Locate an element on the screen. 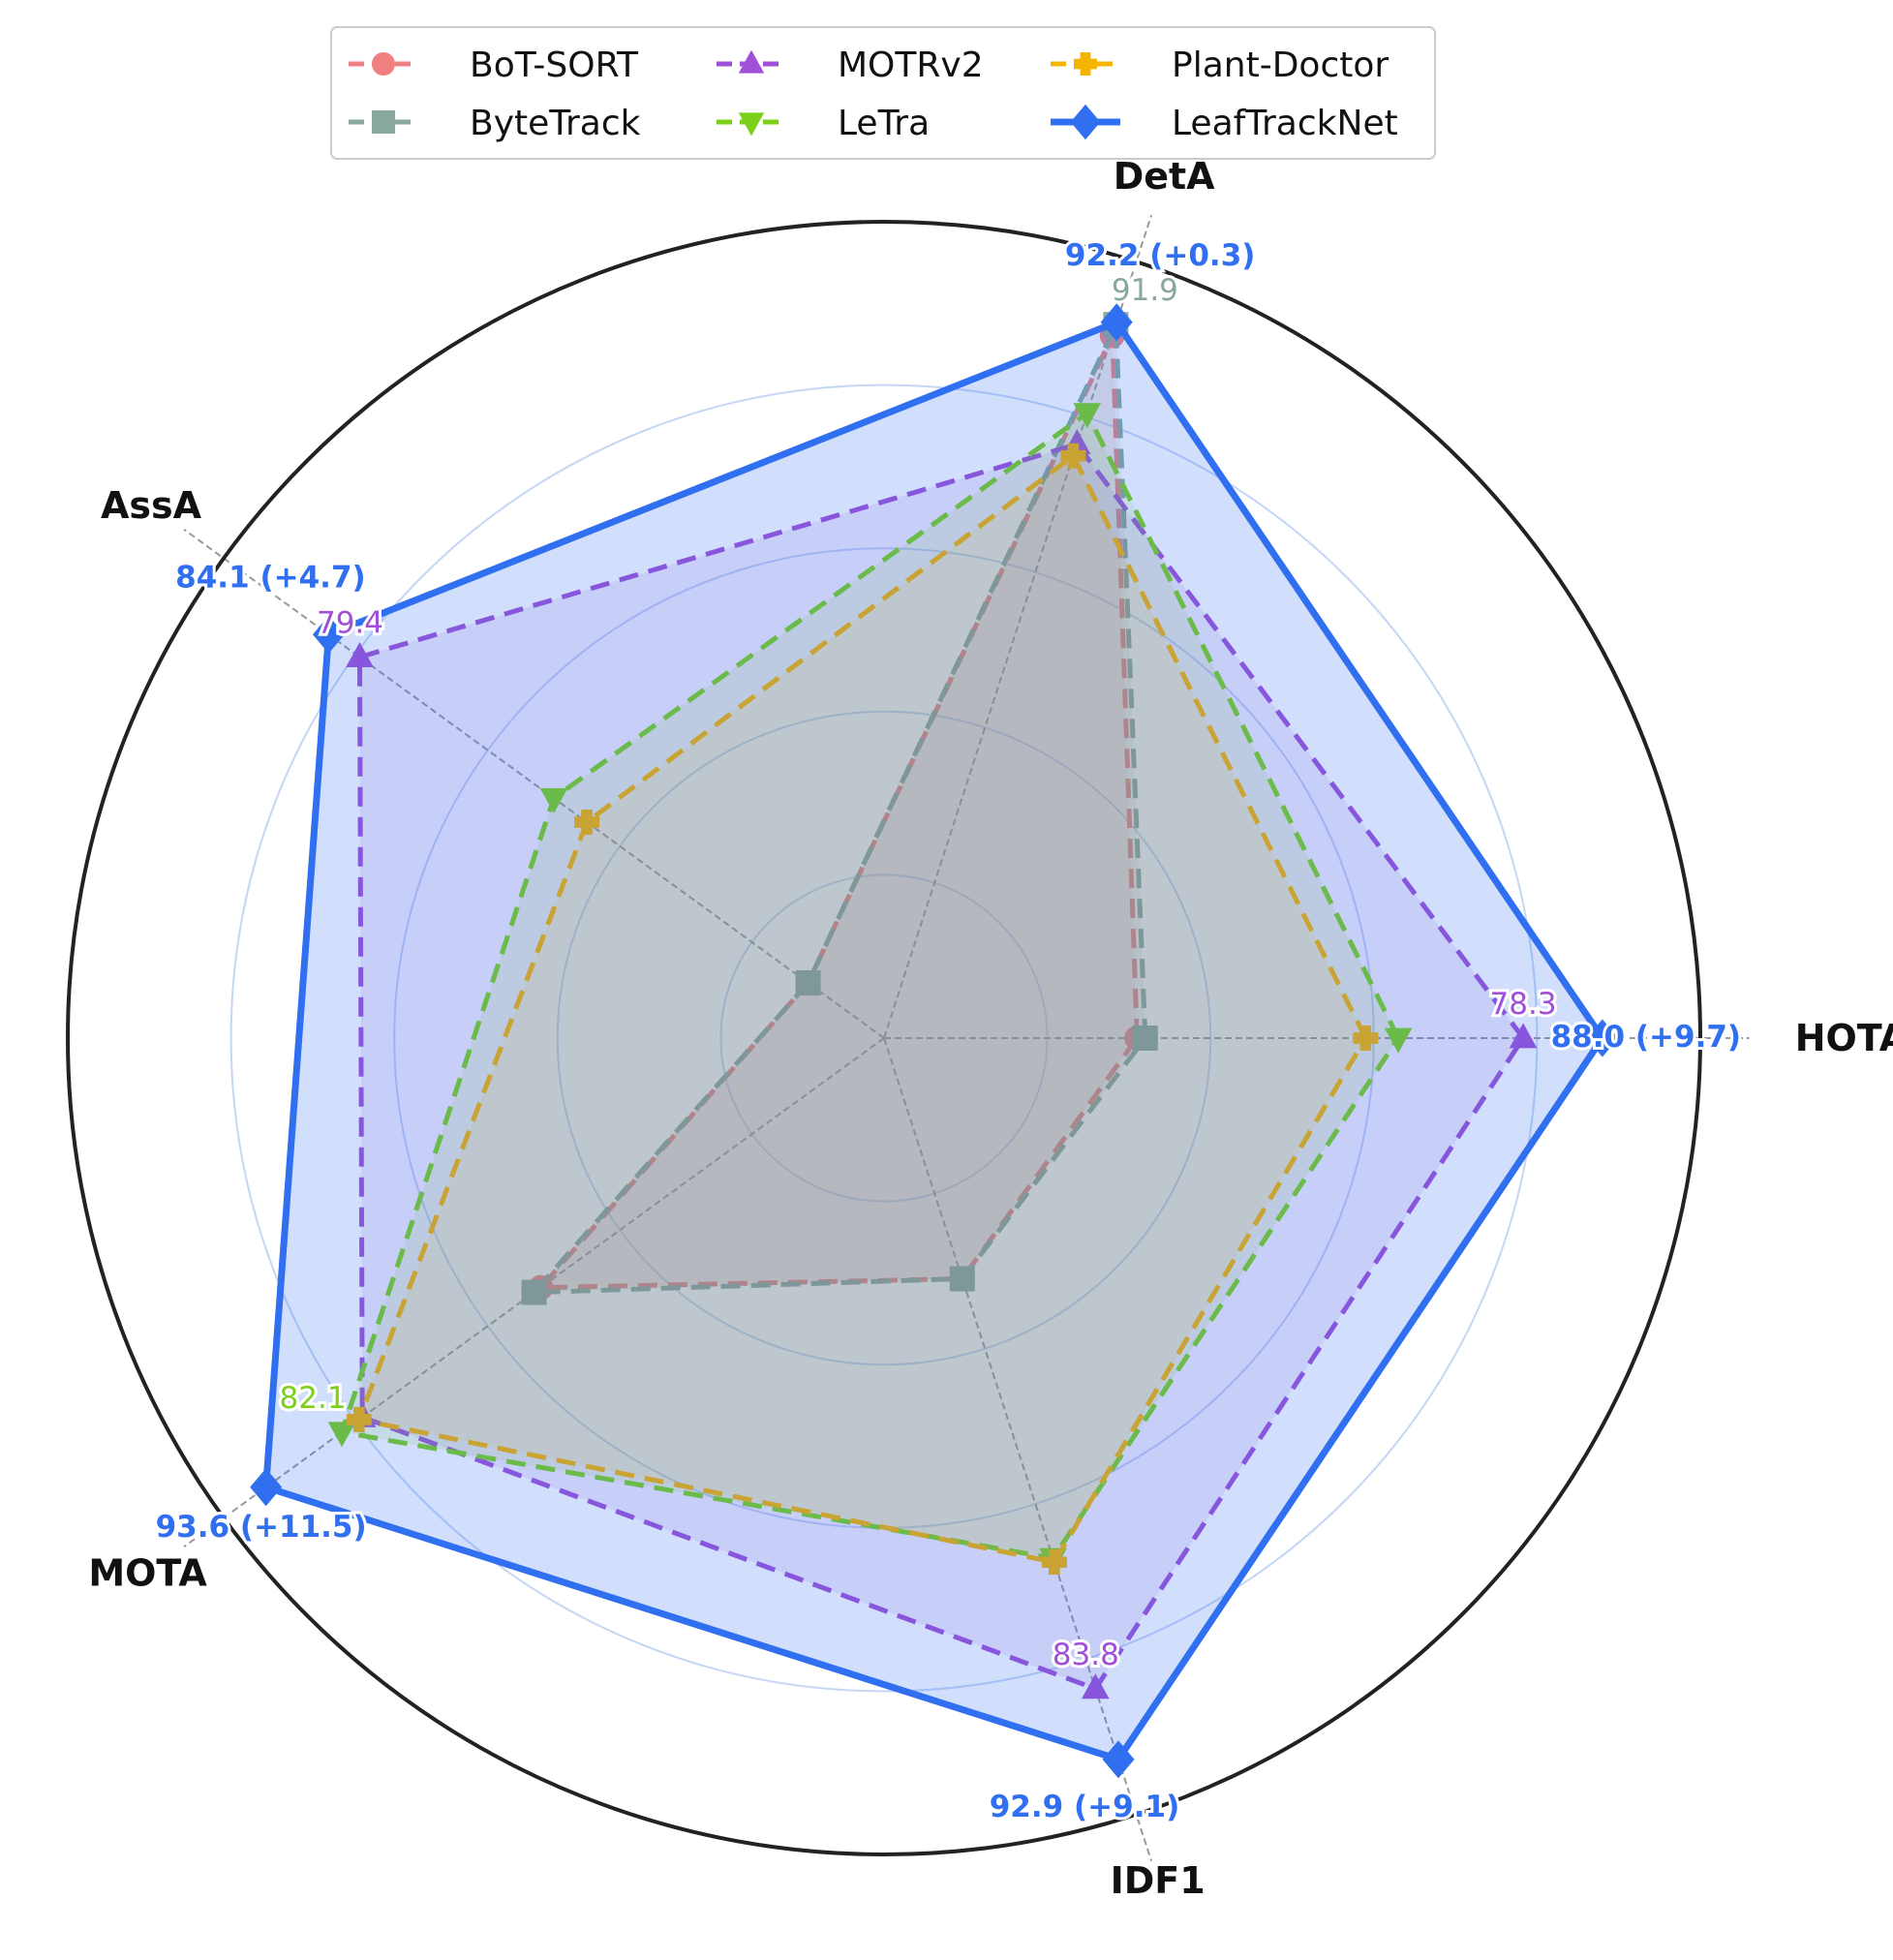 The image size is (1893, 1960). legend-box is located at coordinates (883, 93).